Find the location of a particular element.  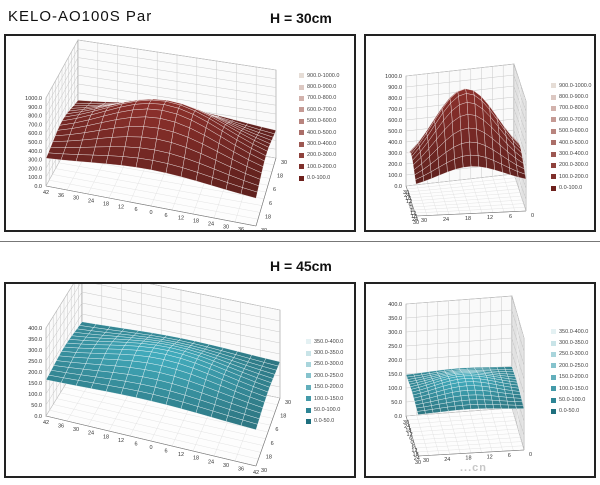

legend-label: 600.0-700.0 is located at coordinates (322, 109).